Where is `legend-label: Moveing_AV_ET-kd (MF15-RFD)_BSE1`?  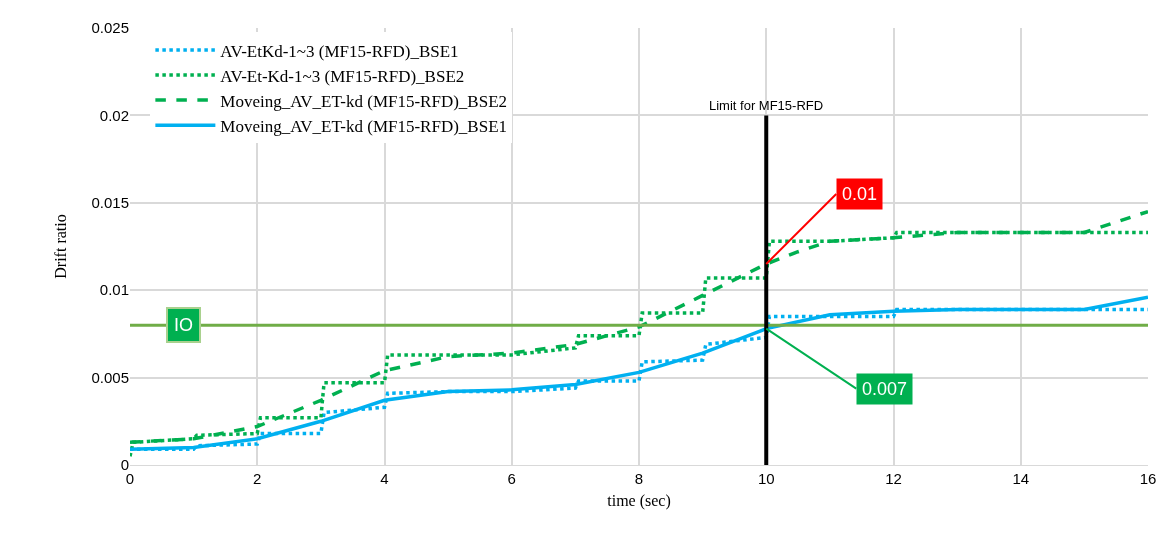 legend-label: Moveing_AV_ET-kd (MF15-RFD)_BSE1 is located at coordinates (364, 126).